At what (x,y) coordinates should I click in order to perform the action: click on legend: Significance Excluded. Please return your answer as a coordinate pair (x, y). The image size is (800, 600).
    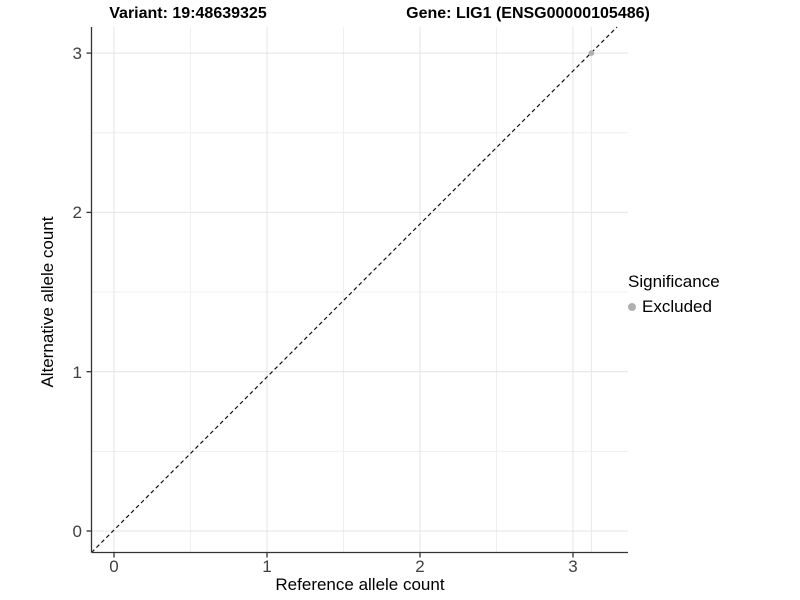
    Looking at the image, I should click on (674, 294).